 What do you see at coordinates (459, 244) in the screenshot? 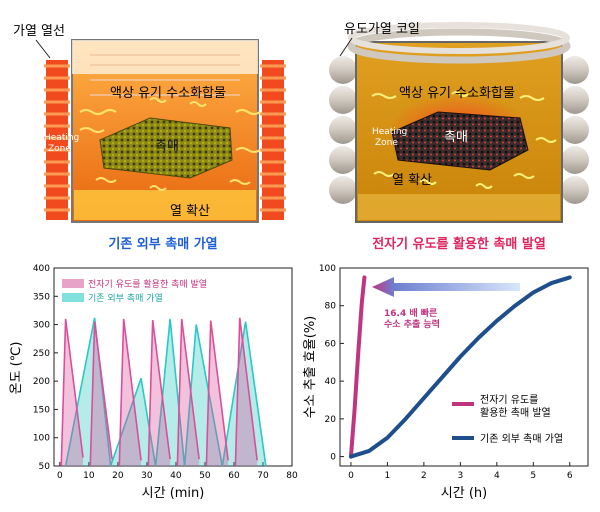
I see `caption-right: 전자기 유도를 활용한 촉매 발열` at bounding box center [459, 244].